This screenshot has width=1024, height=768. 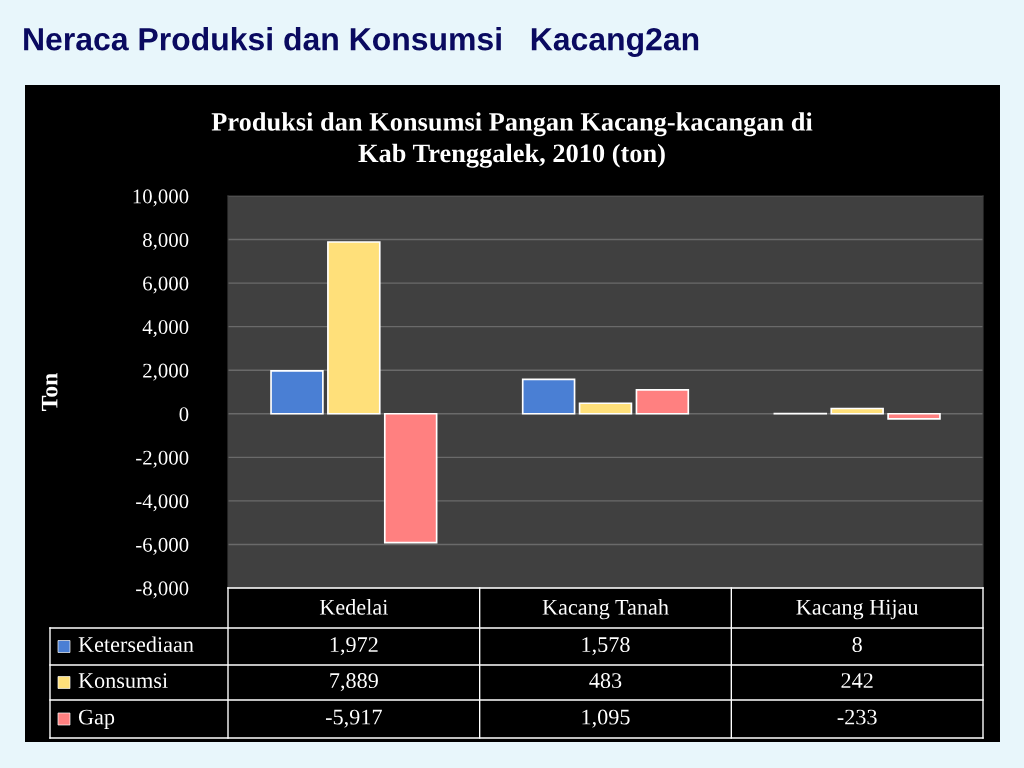 I want to click on y-tick-label: 6,000, so click(x=166, y=285).